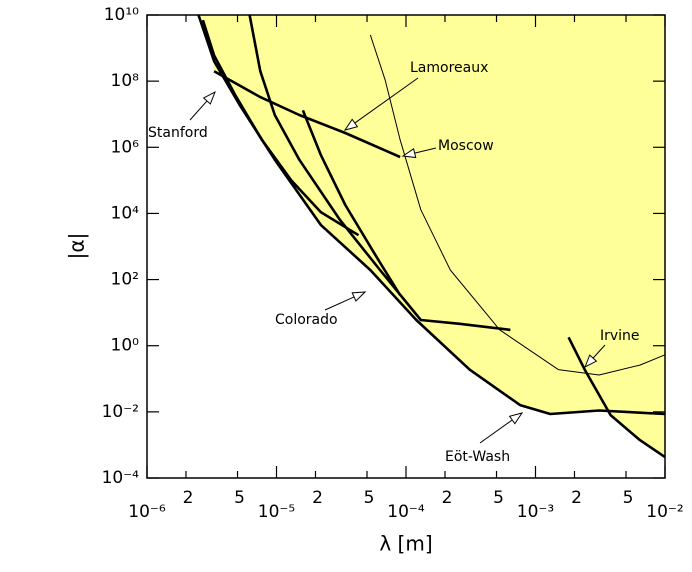 Image resolution: width=692 pixels, height=572 pixels. Describe the element at coordinates (477, 457) in the screenshot. I see `series-label: Eöt-Wash` at that location.